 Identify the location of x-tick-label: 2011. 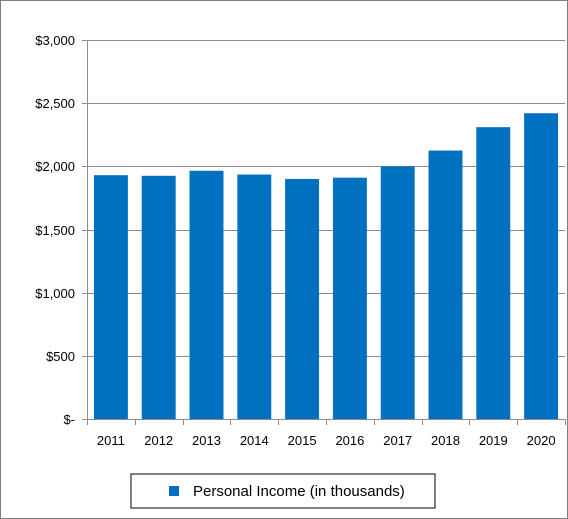
(111, 440).